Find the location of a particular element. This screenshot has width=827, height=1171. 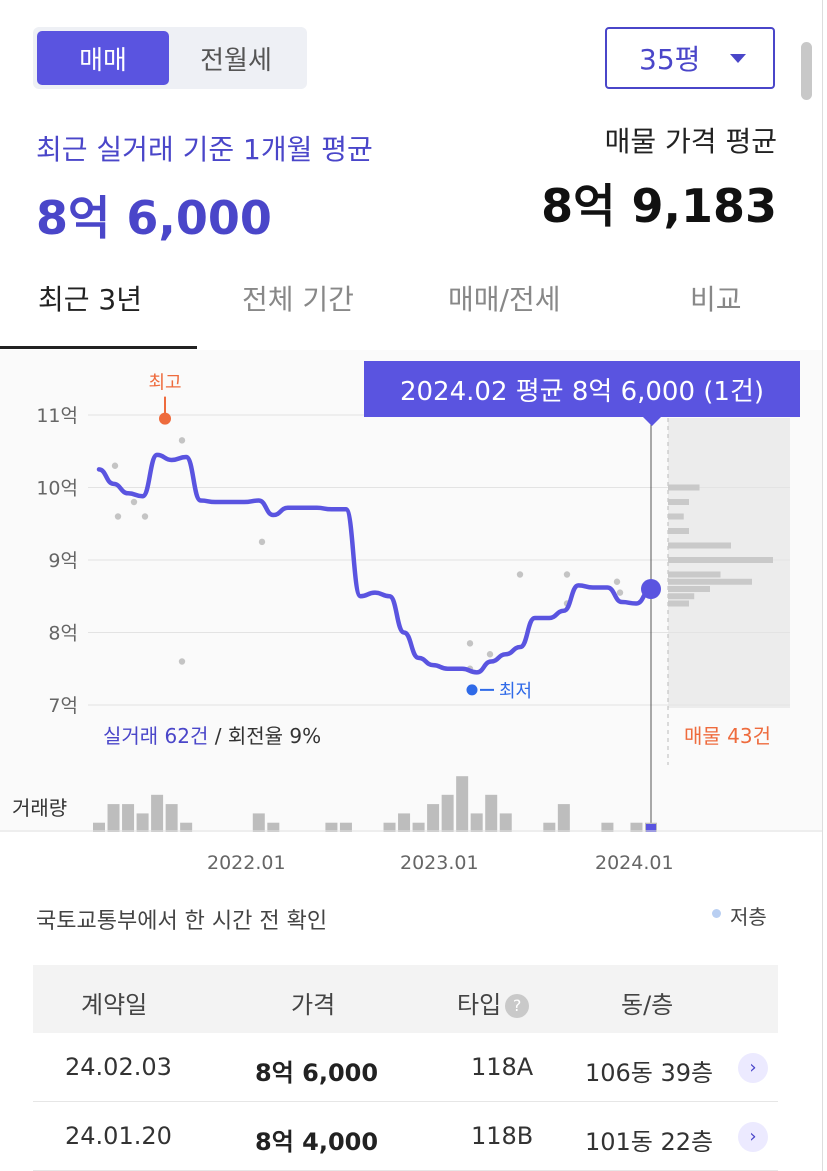

ask-avg-value: 8억 9,183 is located at coordinates (659, 206).